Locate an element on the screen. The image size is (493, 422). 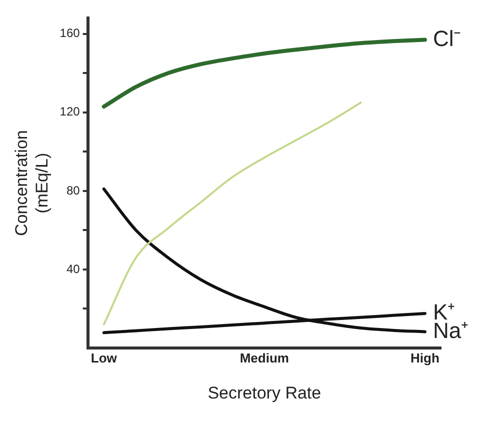
y-tick-label: 80 is located at coordinates (73, 190).